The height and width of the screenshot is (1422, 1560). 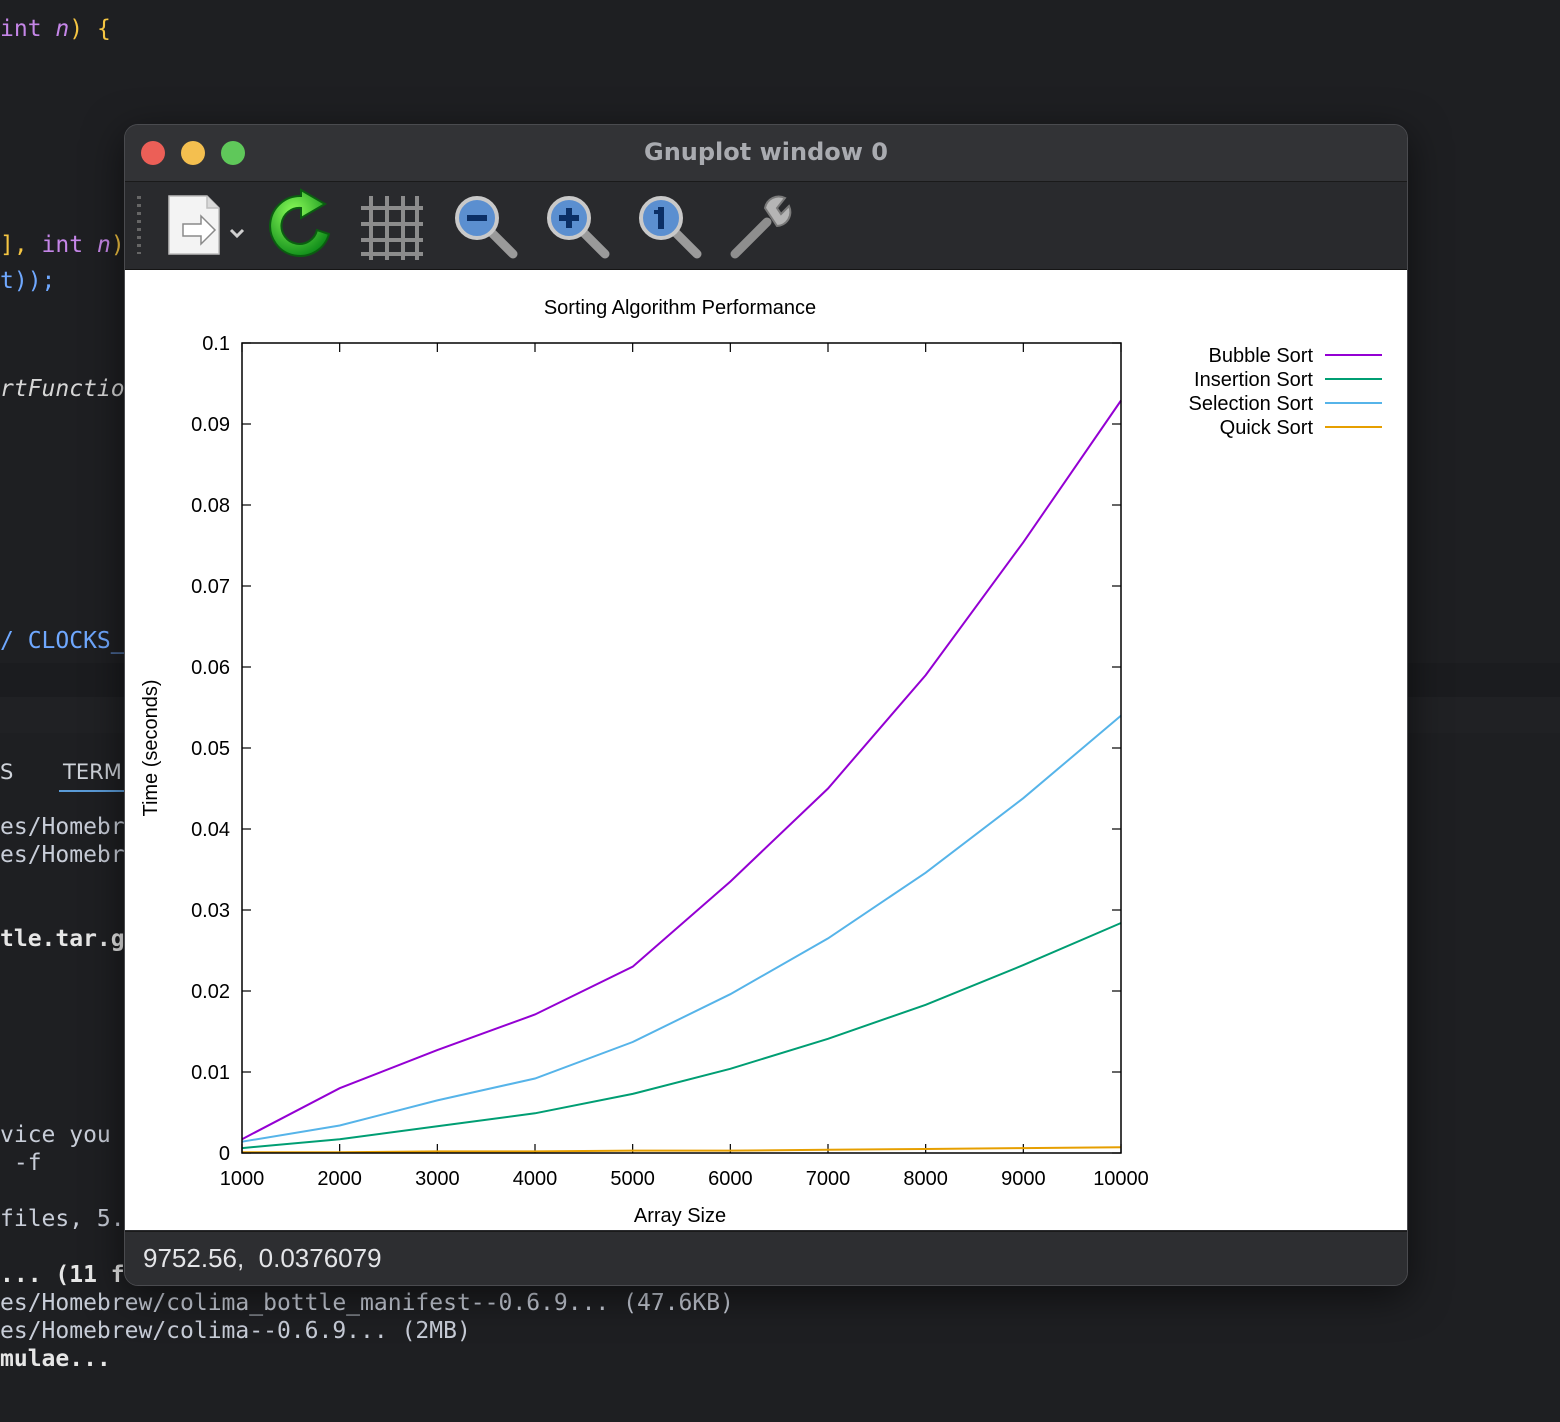 What do you see at coordinates (216, 344) in the screenshot?
I see `y-tick-label: 0.1` at bounding box center [216, 344].